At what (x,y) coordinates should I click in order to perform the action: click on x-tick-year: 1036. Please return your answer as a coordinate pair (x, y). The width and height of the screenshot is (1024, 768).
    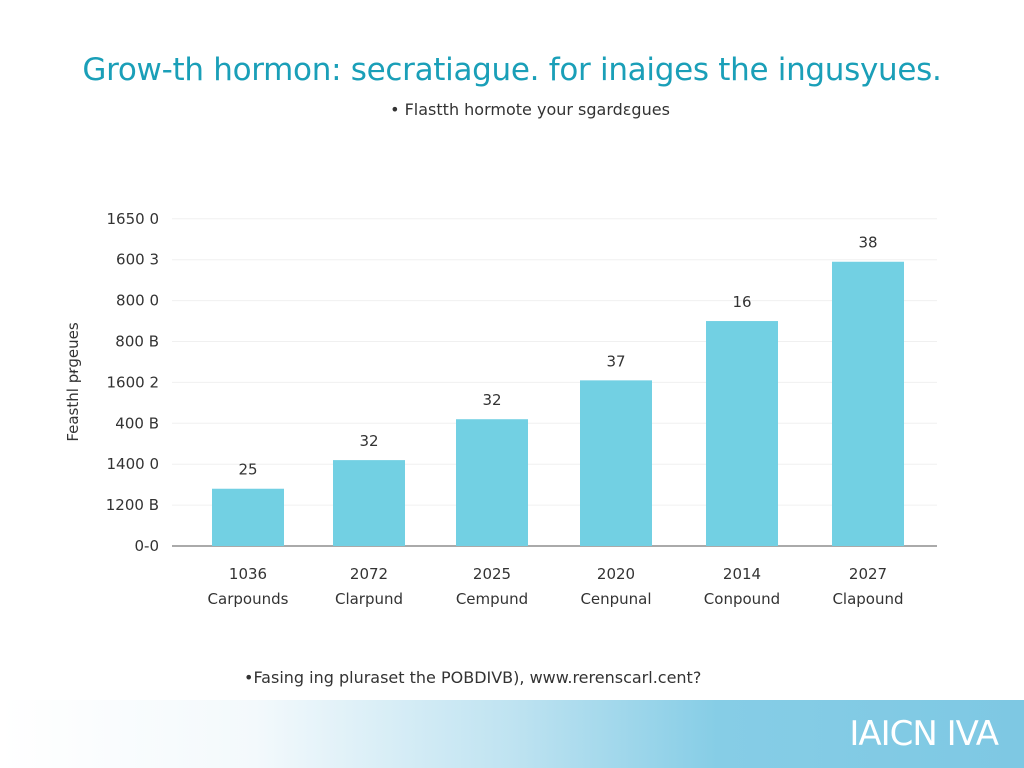
    Looking at the image, I should click on (248, 574).